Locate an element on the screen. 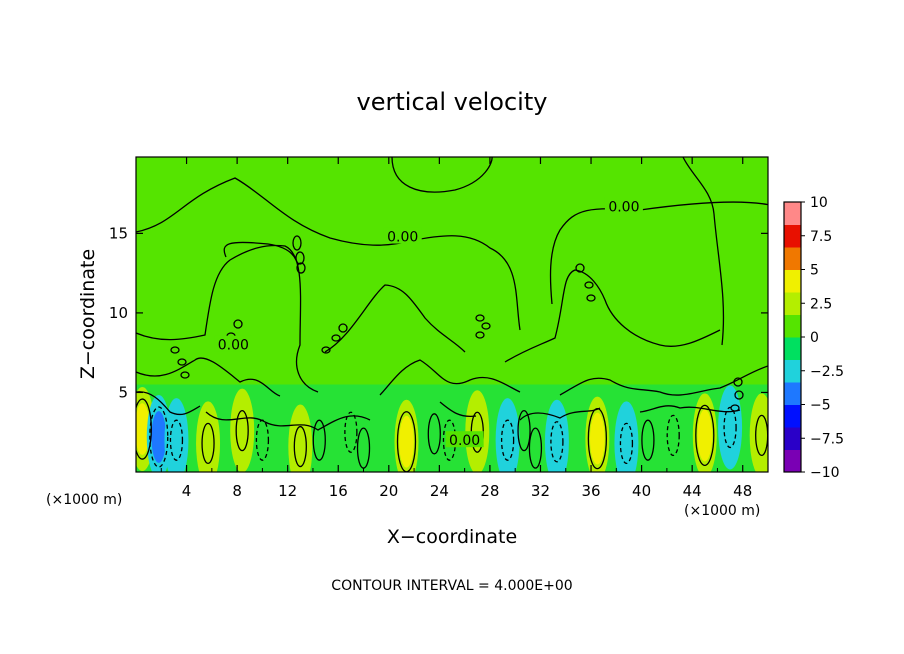  x-tick-label: 24 is located at coordinates (439, 491).